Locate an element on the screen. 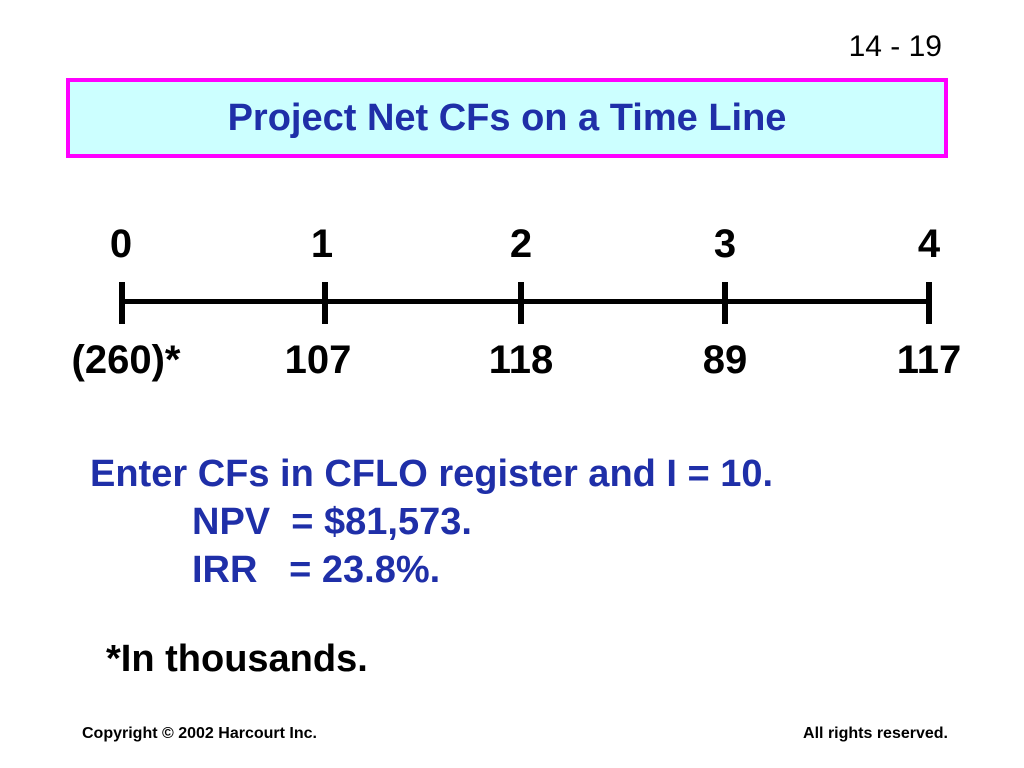 The height and width of the screenshot is (768, 1024). cash-flow-3: 89 is located at coordinates (725, 360).